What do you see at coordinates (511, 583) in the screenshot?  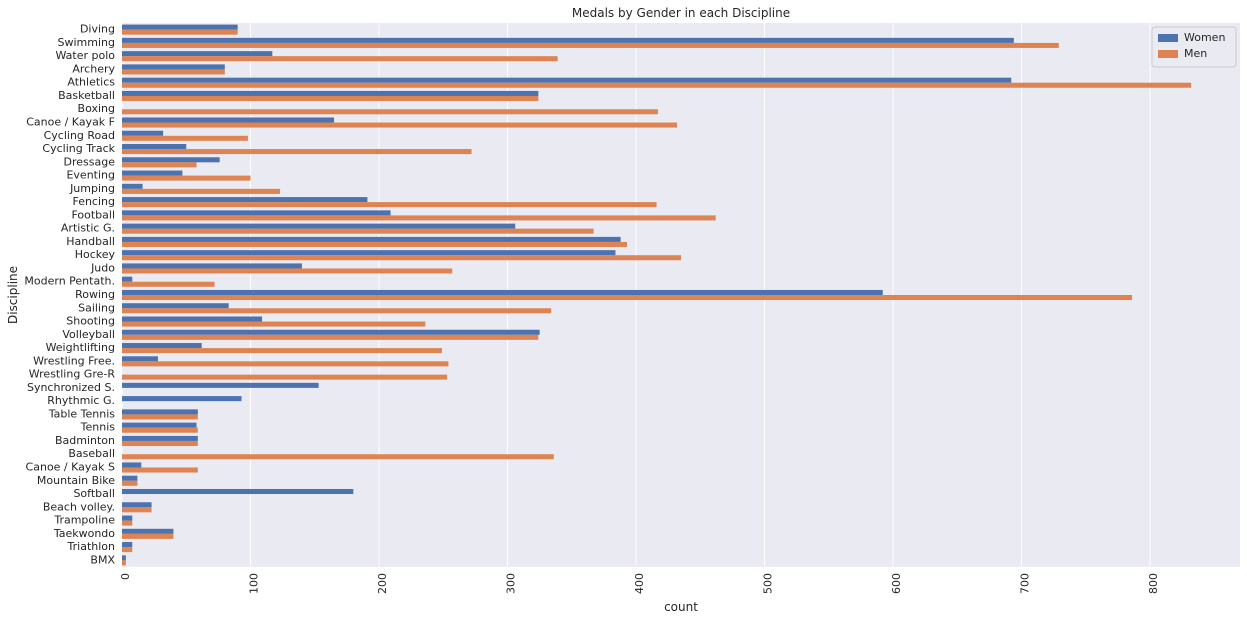 I see `x-tick-label: 300` at bounding box center [511, 583].